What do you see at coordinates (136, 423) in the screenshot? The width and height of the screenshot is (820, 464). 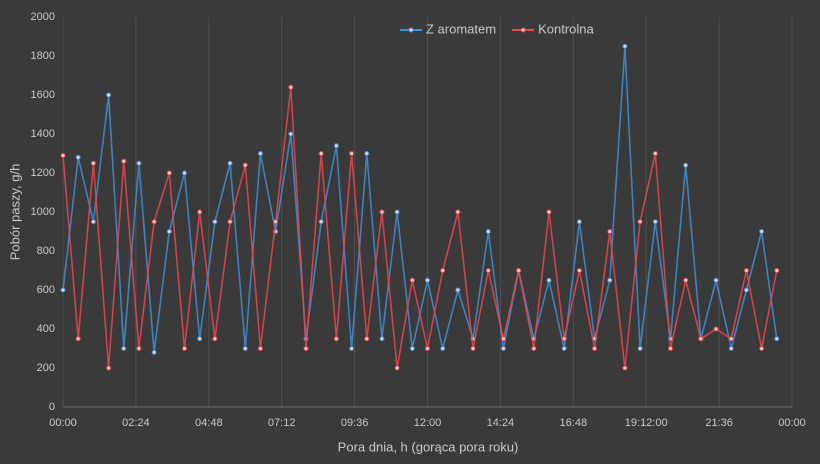 I see `x-tick-label: 02:24` at bounding box center [136, 423].